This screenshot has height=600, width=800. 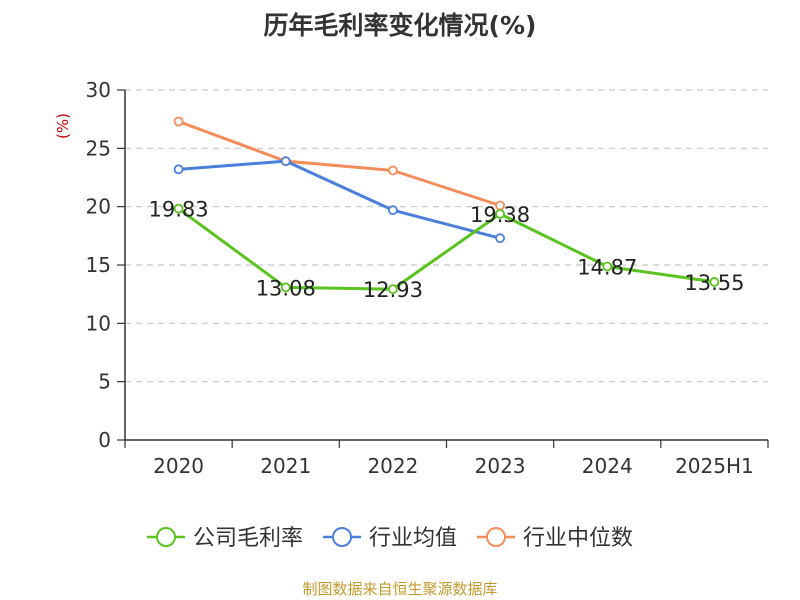 I want to click on data-label: 19.83, so click(x=179, y=210).